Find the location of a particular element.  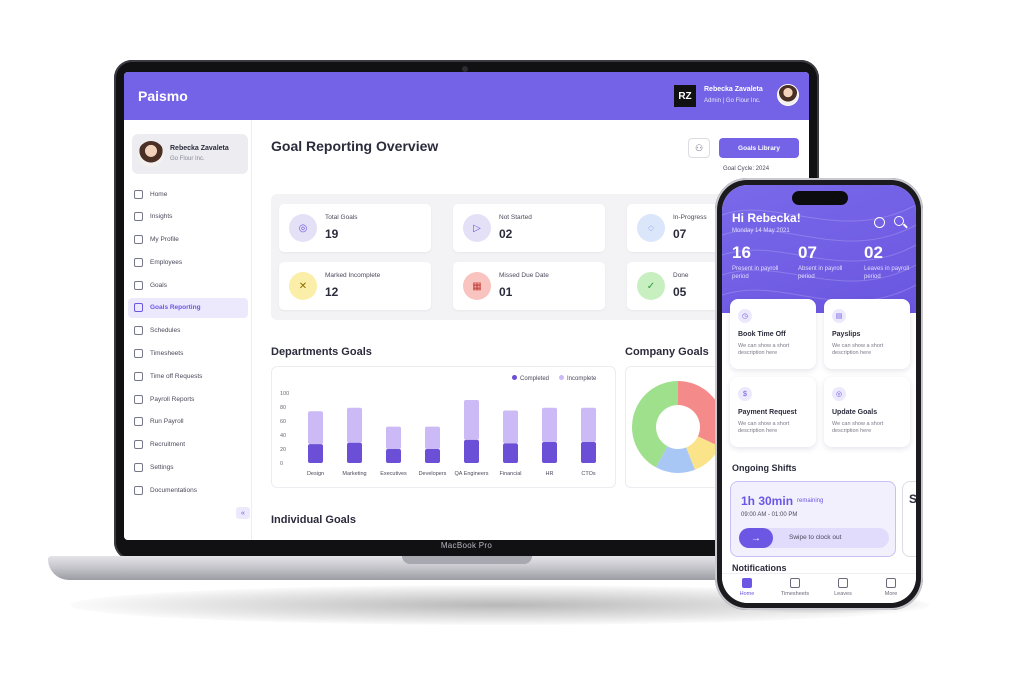

sidebar-item-label: Insights is located at coordinates (161, 217).